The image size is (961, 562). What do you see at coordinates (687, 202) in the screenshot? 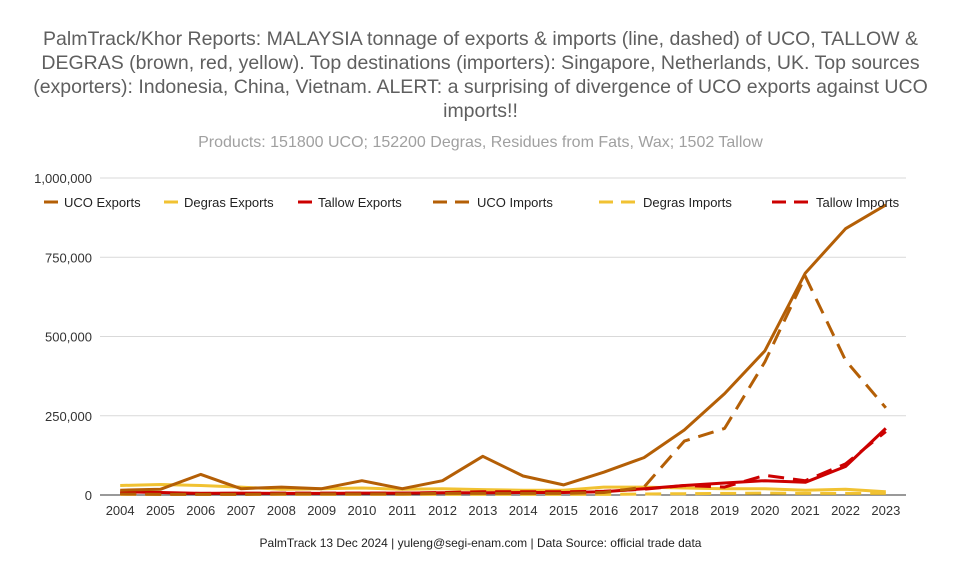
I see `legend-label: Degras Imports` at bounding box center [687, 202].